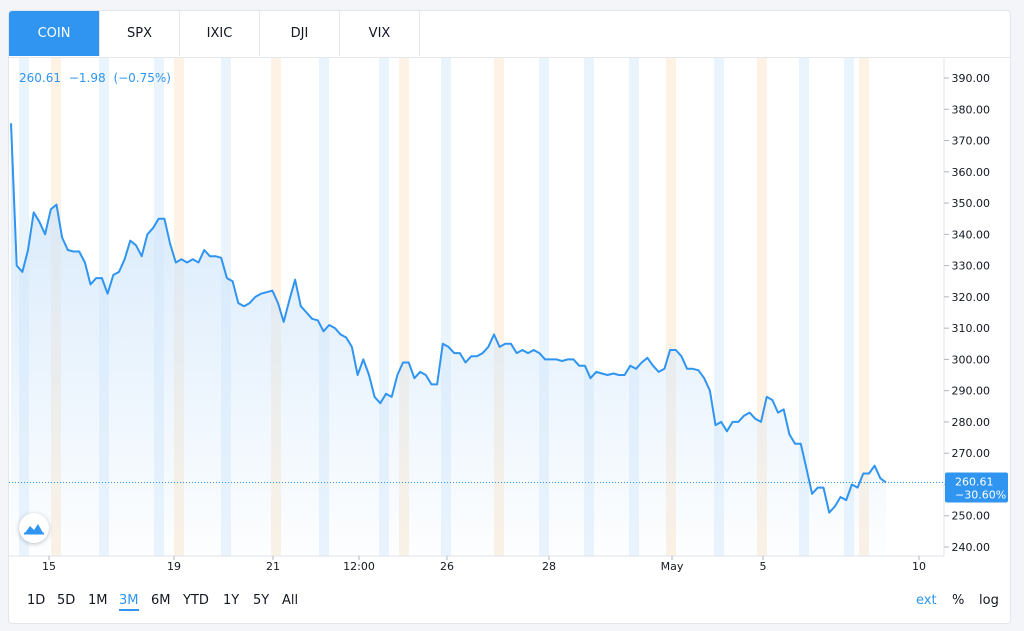  What do you see at coordinates (549, 566) in the screenshot?
I see `x-tick-label-5: 28` at bounding box center [549, 566].